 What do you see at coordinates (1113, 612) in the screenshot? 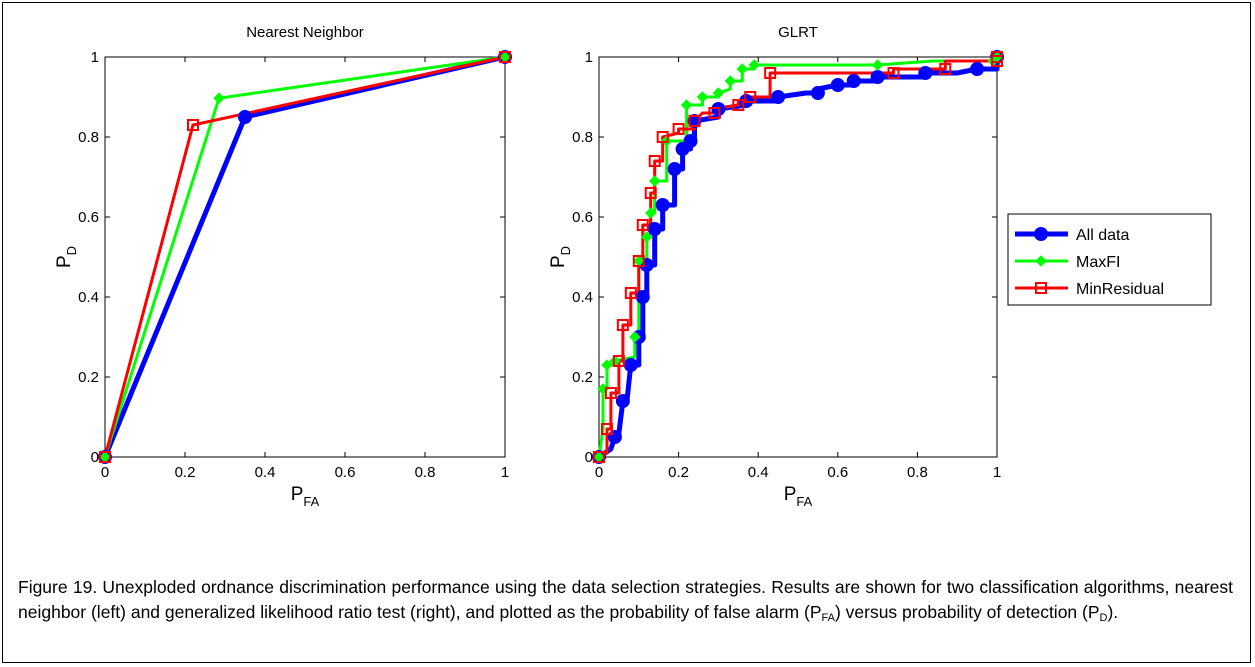
I see `caption-text-3: ).` at bounding box center [1113, 612].